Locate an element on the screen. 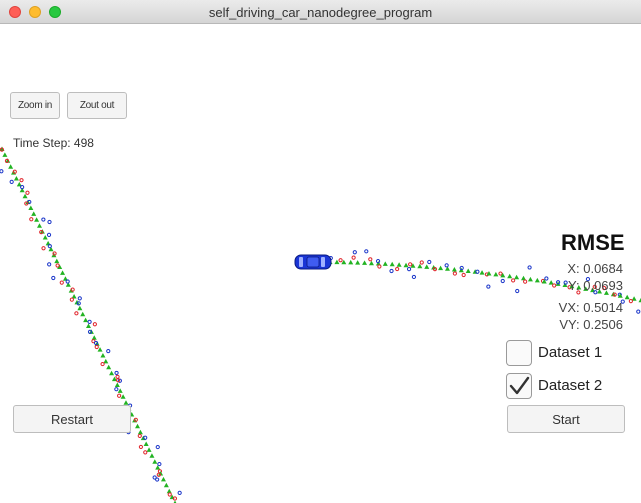 This screenshot has width=641, height=503. checkmark-icon is located at coordinates (519, 385).